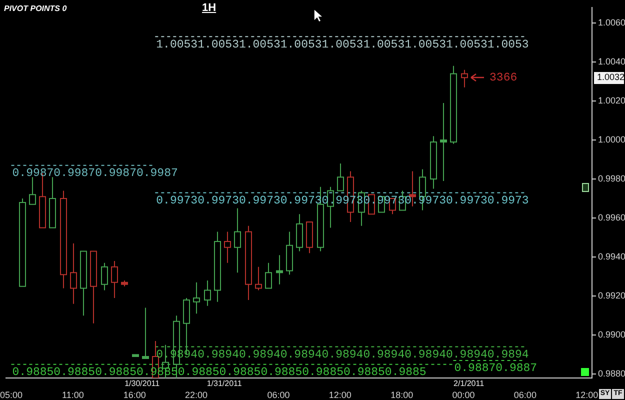 Image resolution: width=625 pixels, height=400 pixels. What do you see at coordinates (73, 395) in the screenshot?
I see `x-tick-label: 11:00` at bounding box center [73, 395].